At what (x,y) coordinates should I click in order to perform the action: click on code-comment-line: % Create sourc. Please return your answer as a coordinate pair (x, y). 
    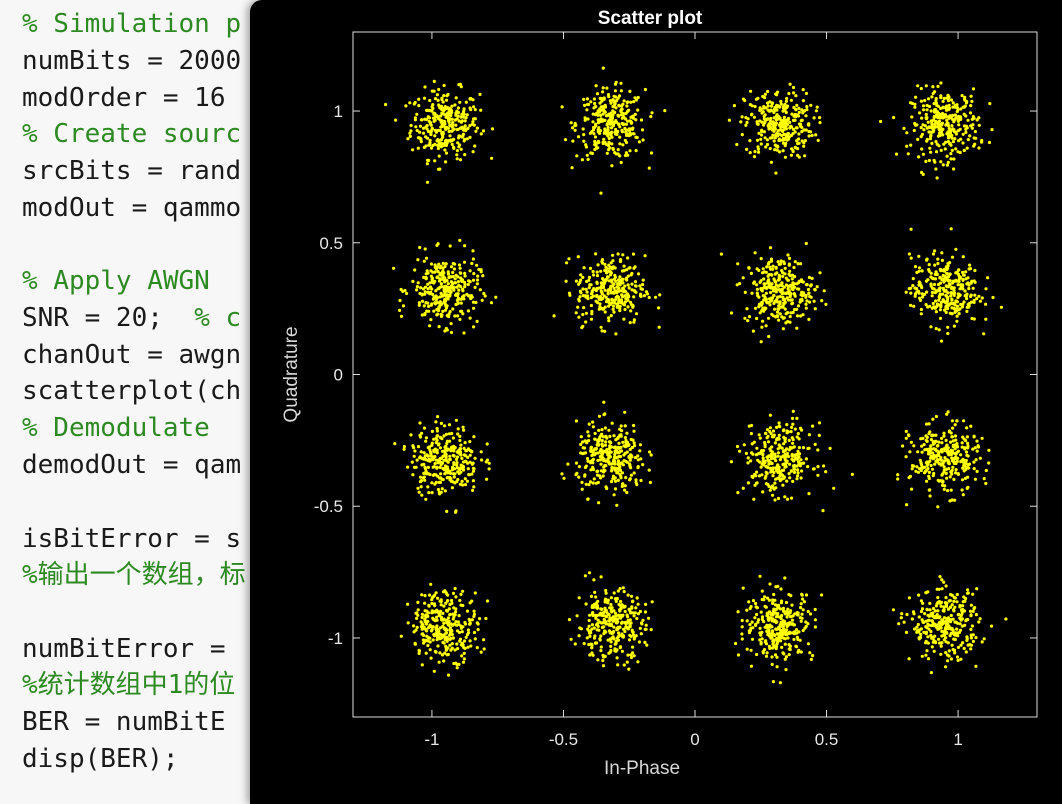
    Looking at the image, I should click on (131, 134).